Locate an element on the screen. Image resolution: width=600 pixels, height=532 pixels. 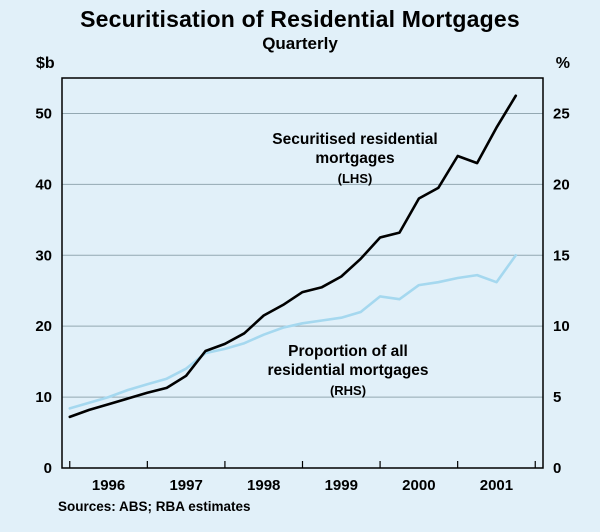
y-axis-right-tick-label: 5 is located at coordinates (557, 397).